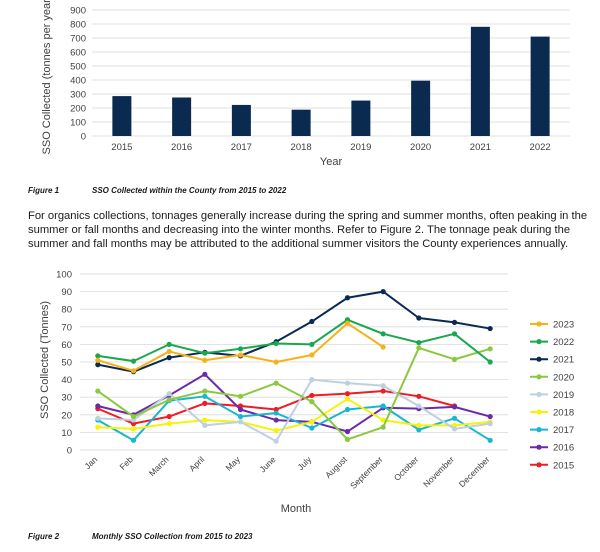  Describe the element at coordinates (78, 123) in the screenshot. I see `bar-chart-y-tick-label: 100` at that location.